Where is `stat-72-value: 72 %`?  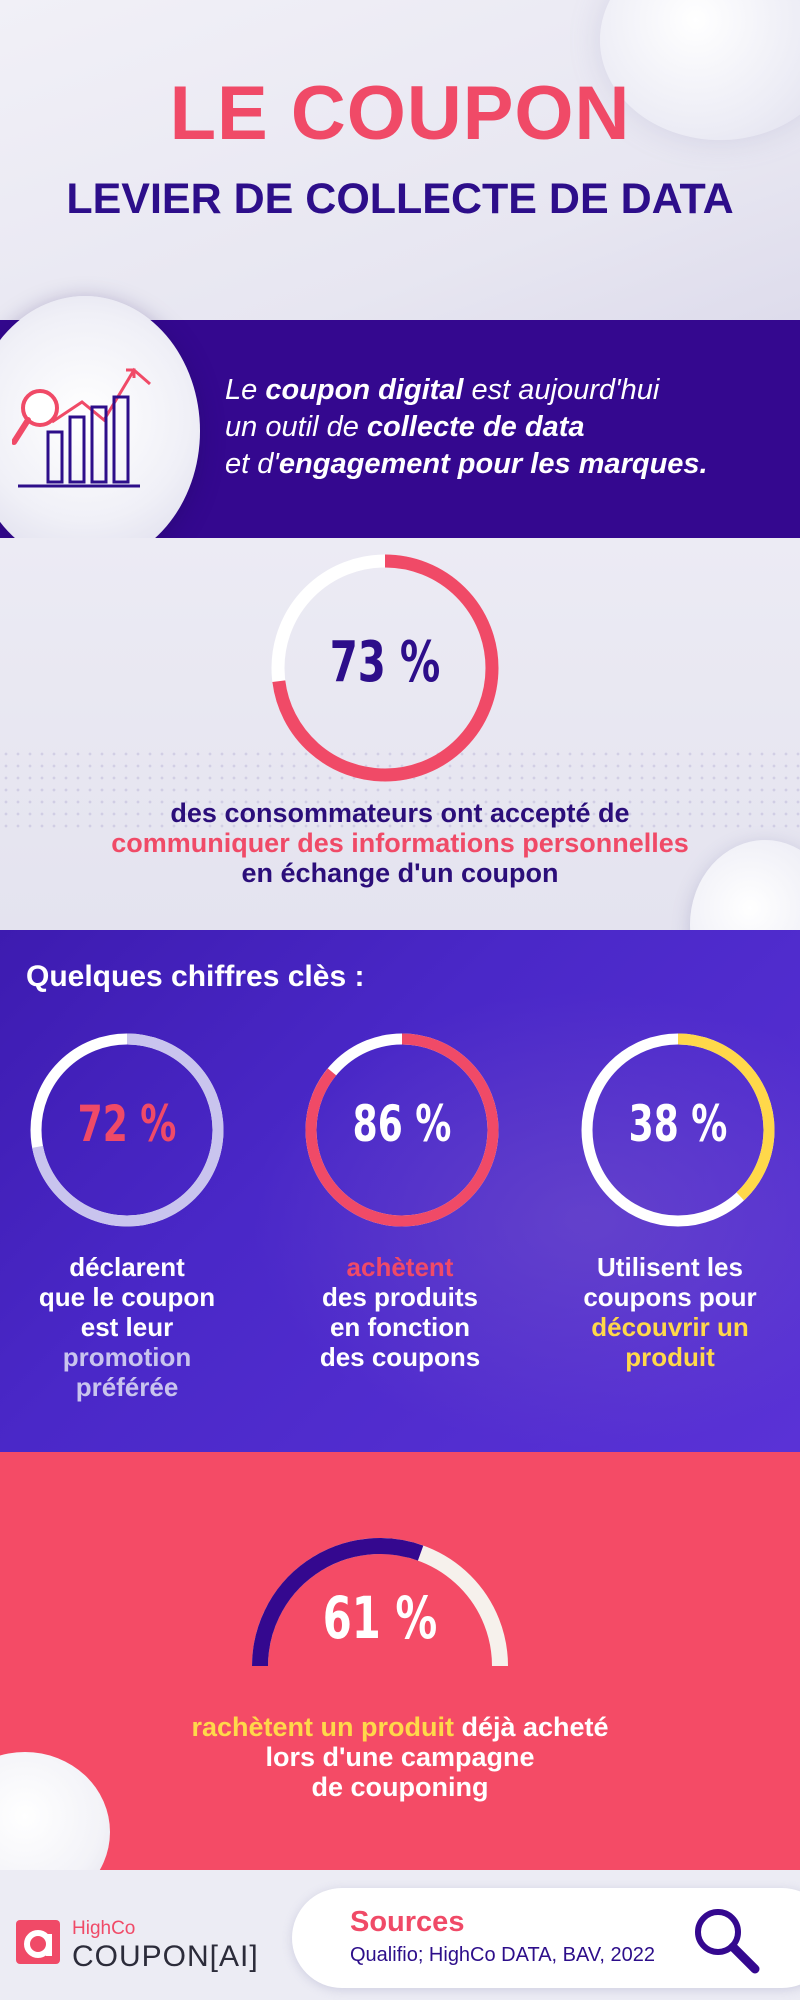
stat-72-value: 72 % is located at coordinates (127, 1124).